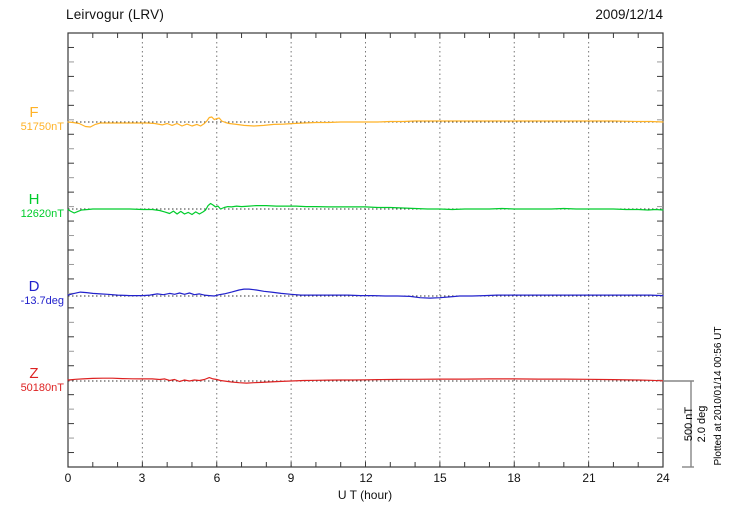  Describe the element at coordinates (291, 478) in the screenshot. I see `xtick-9: 9` at that location.